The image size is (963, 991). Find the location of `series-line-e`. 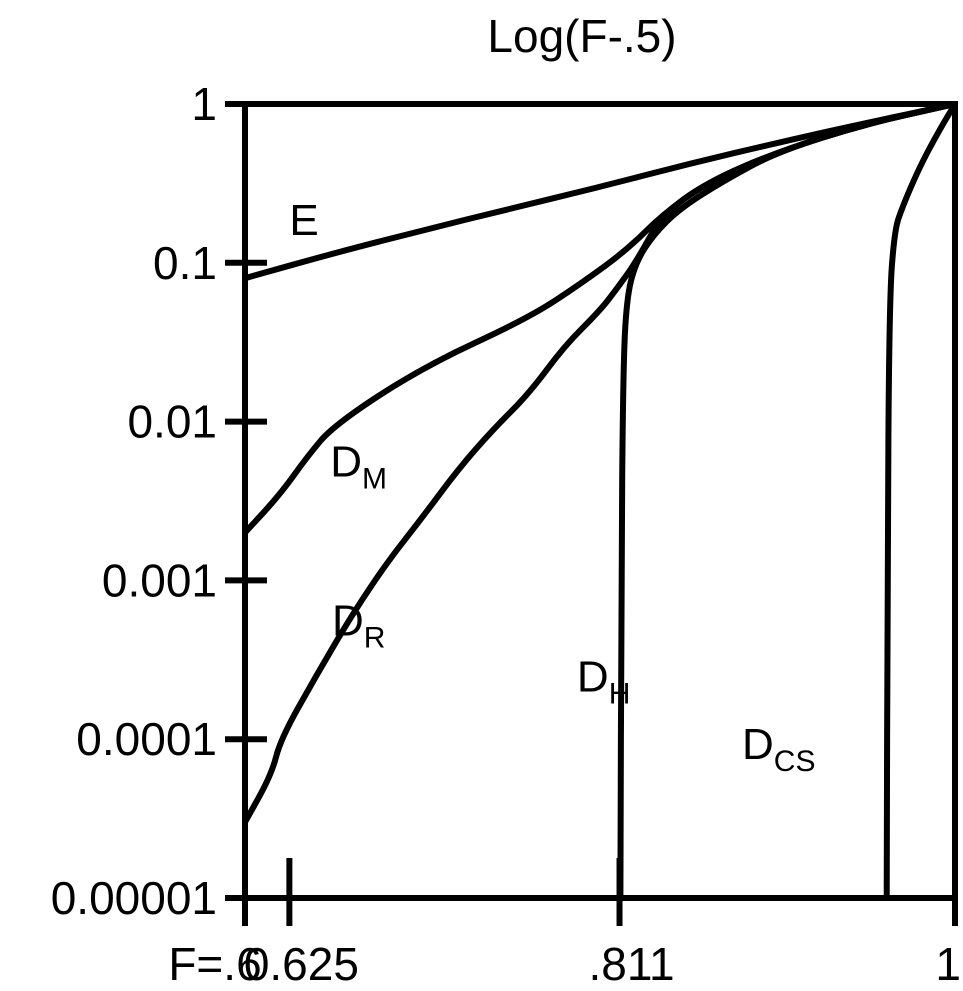

series-line-e is located at coordinates (600, 191).